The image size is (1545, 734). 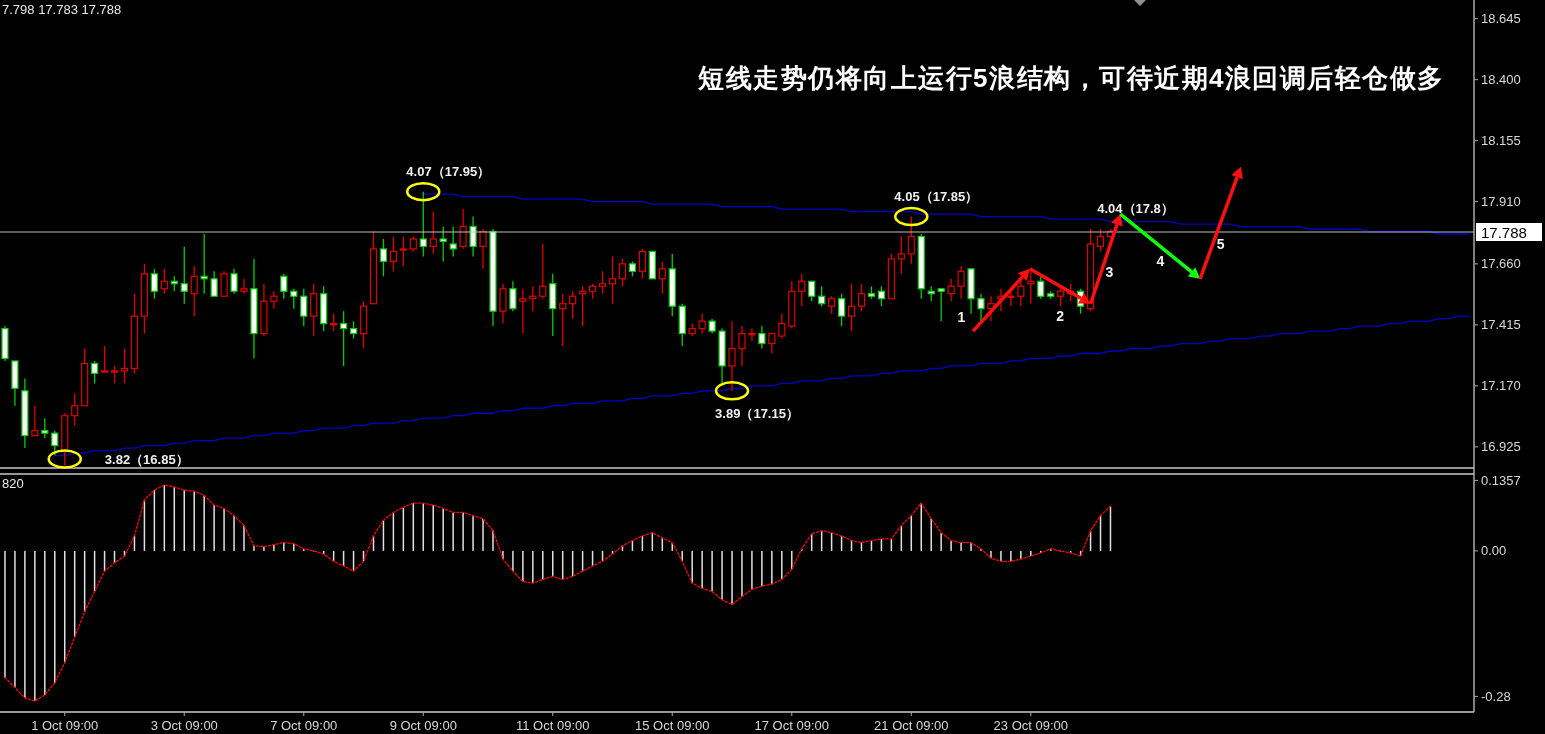 What do you see at coordinates (1501, 141) in the screenshot?
I see `y-tick-label: 18.155` at bounding box center [1501, 141].